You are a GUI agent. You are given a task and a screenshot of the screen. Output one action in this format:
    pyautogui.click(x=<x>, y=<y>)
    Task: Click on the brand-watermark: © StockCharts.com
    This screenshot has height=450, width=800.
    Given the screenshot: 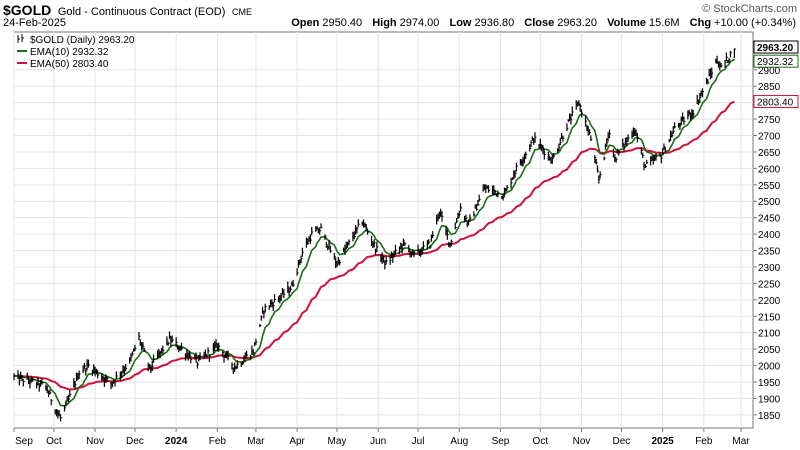 What is the action you would take?
    pyautogui.click(x=749, y=9)
    